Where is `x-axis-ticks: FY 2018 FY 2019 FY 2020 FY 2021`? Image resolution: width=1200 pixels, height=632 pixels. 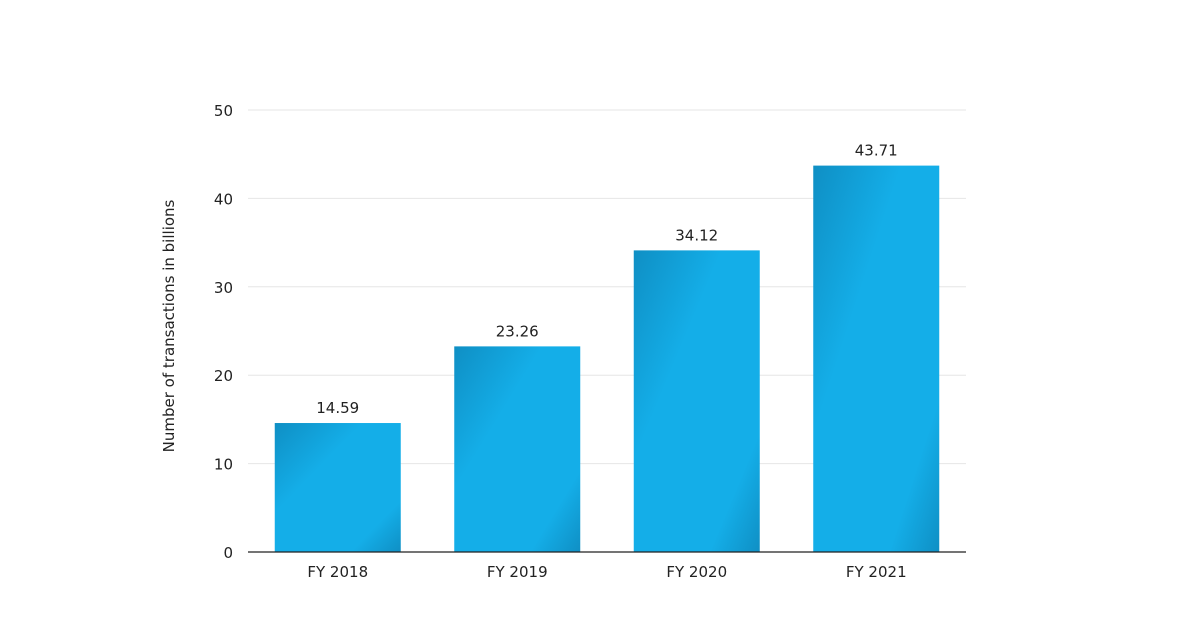 x-axis-ticks: FY 2018 FY 2019 FY 2020 FY 2021 is located at coordinates (606, 572).